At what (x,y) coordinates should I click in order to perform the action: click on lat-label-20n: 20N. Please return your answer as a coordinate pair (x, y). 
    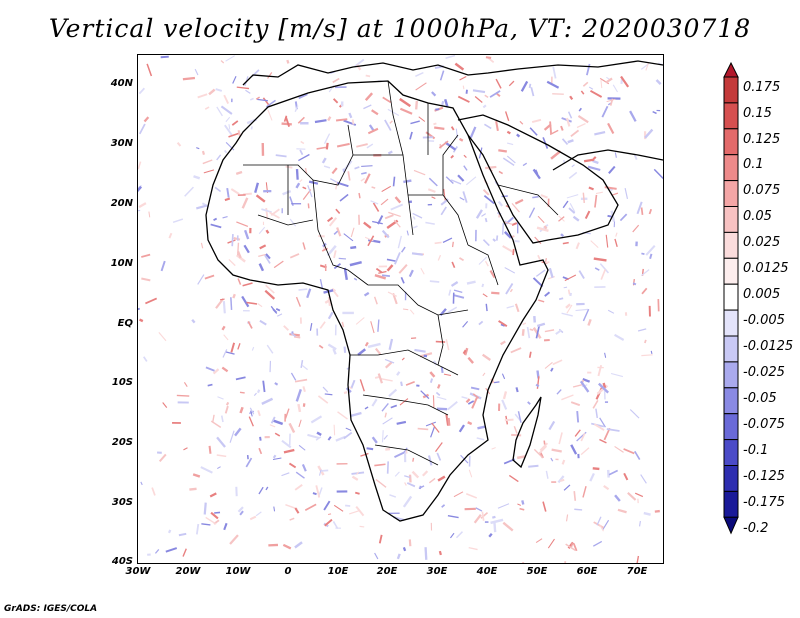
    Looking at the image, I should click on (121, 203).